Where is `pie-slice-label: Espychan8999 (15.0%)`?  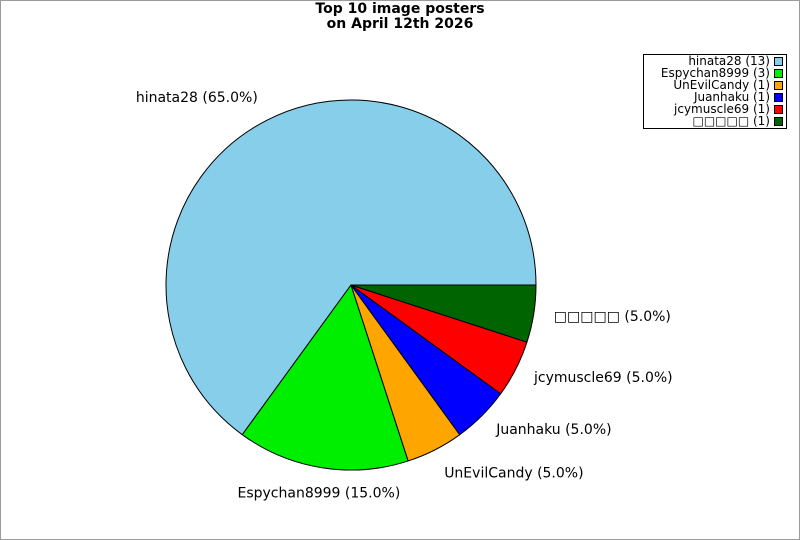 pie-slice-label: Espychan8999 (15.0%) is located at coordinates (318, 493).